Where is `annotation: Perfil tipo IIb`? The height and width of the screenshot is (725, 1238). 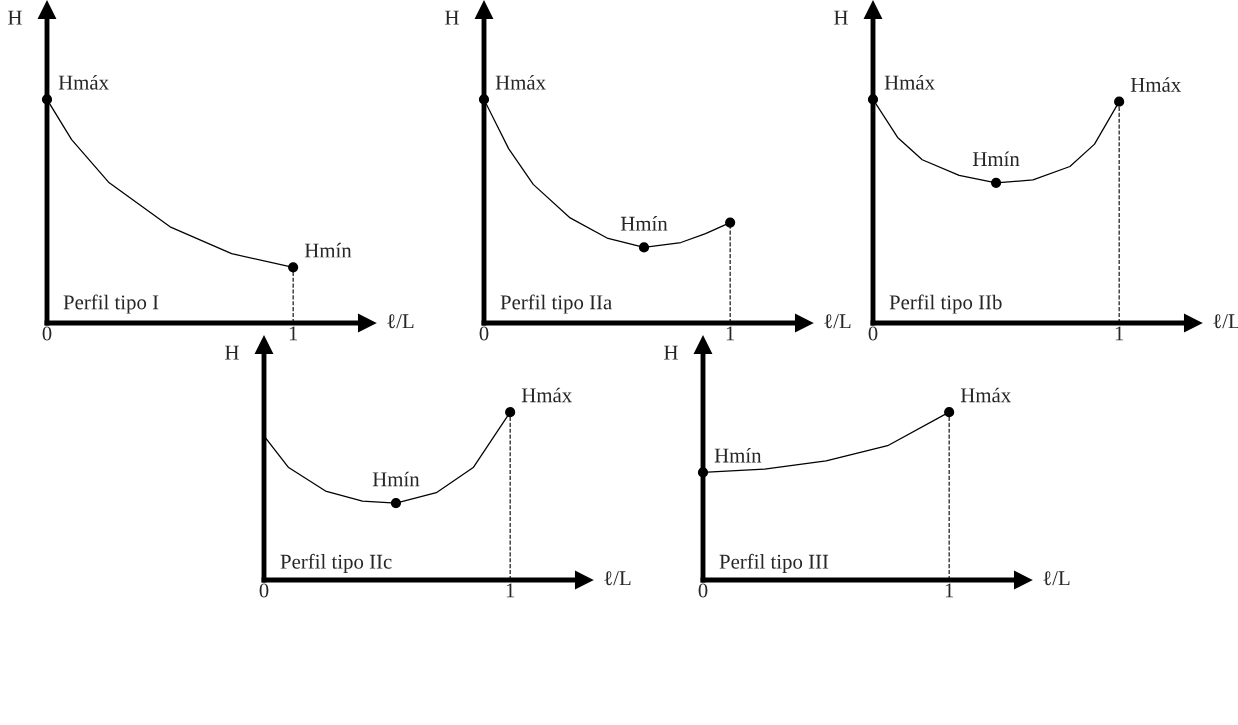
annotation: Perfil tipo IIb is located at coordinates (945, 304).